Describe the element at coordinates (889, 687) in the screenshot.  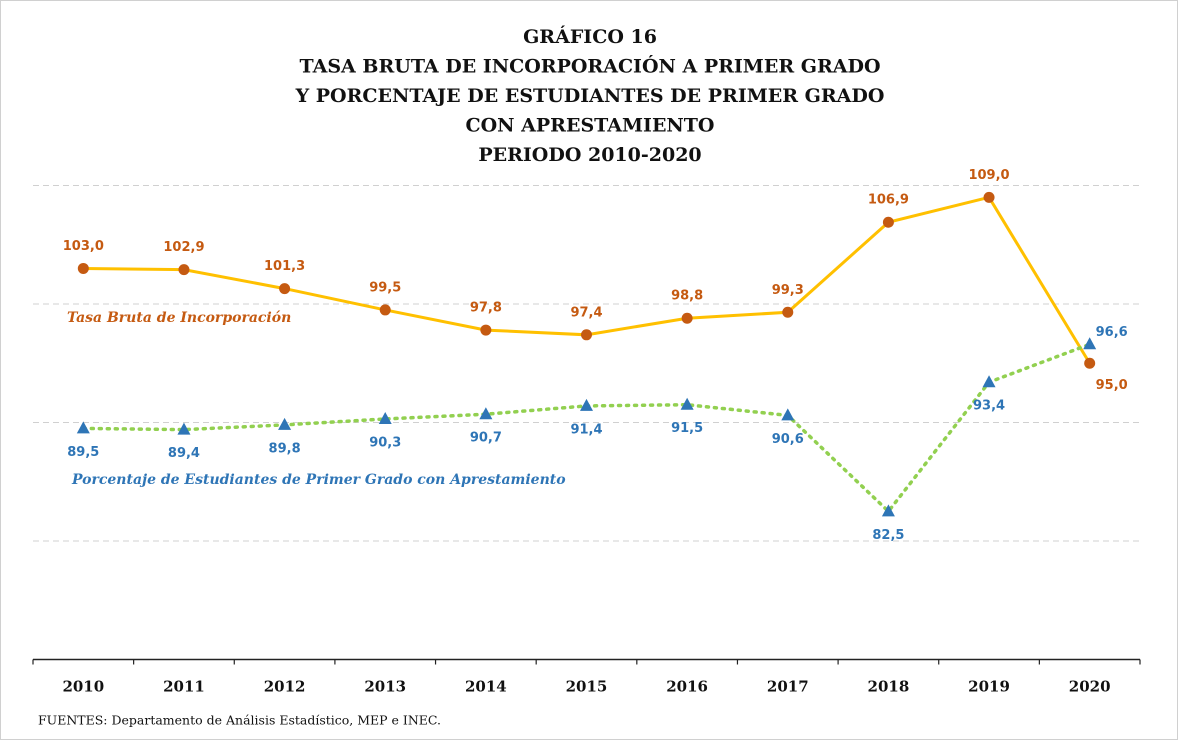
I see `x-tick-label: 2018` at that location.